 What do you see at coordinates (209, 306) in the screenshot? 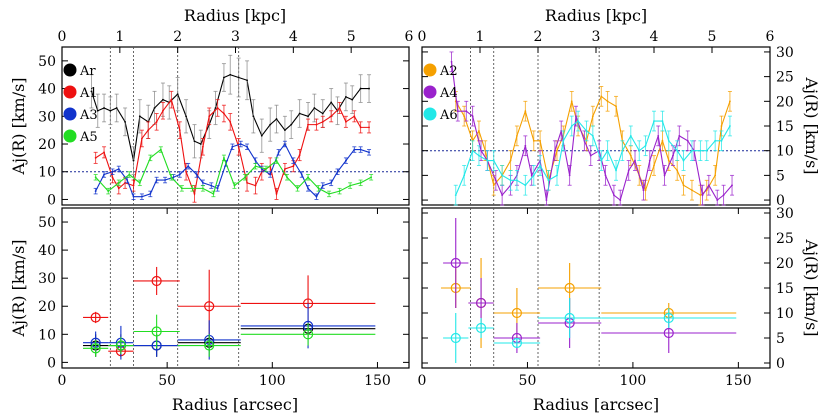
I see `bottom-left-point-A1` at bounding box center [209, 306].